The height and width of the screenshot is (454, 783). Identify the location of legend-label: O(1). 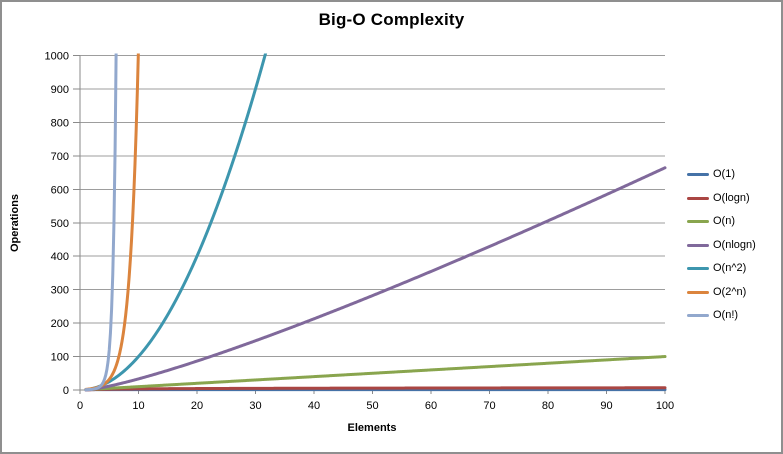
(724, 174).